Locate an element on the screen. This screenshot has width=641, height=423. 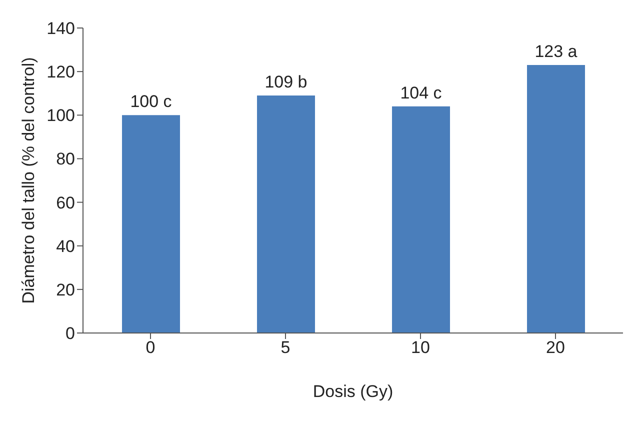
data-label: 109 b is located at coordinates (286, 82).